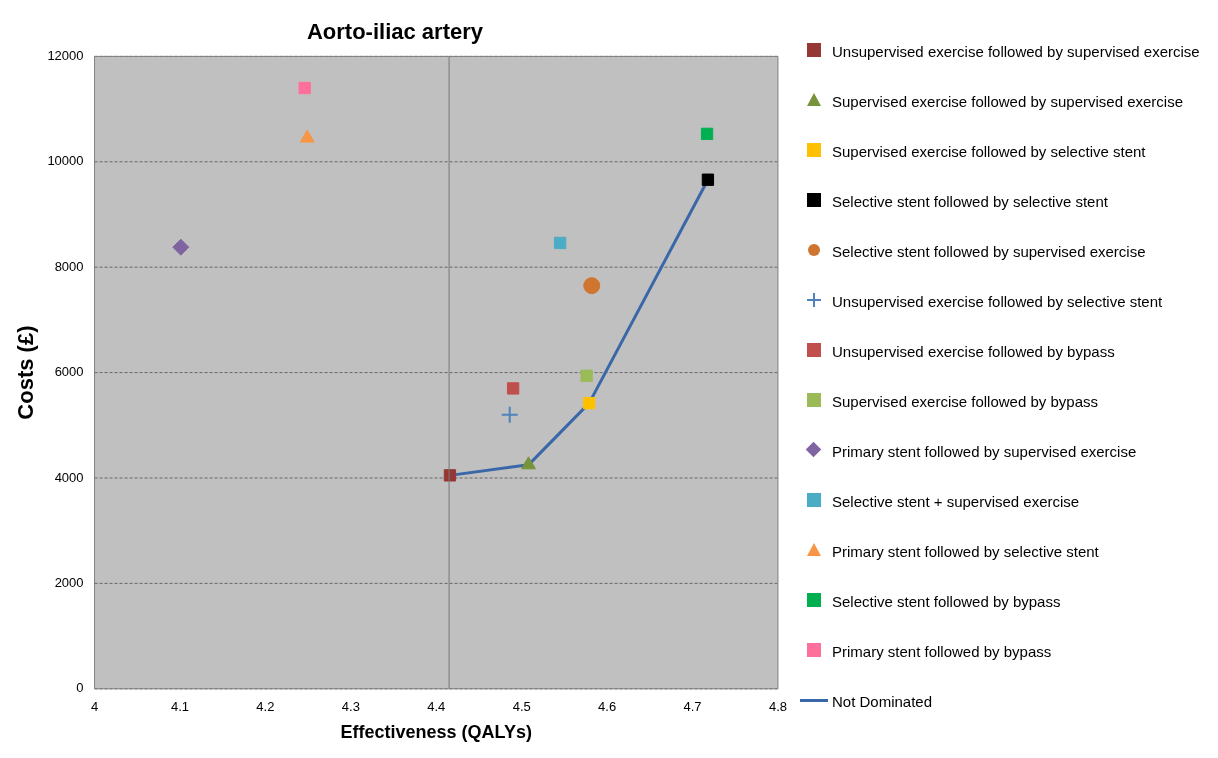 This screenshot has height=758, width=1218. Describe the element at coordinates (69, 582) in the screenshot. I see `y-tick-label: 2000` at that location.